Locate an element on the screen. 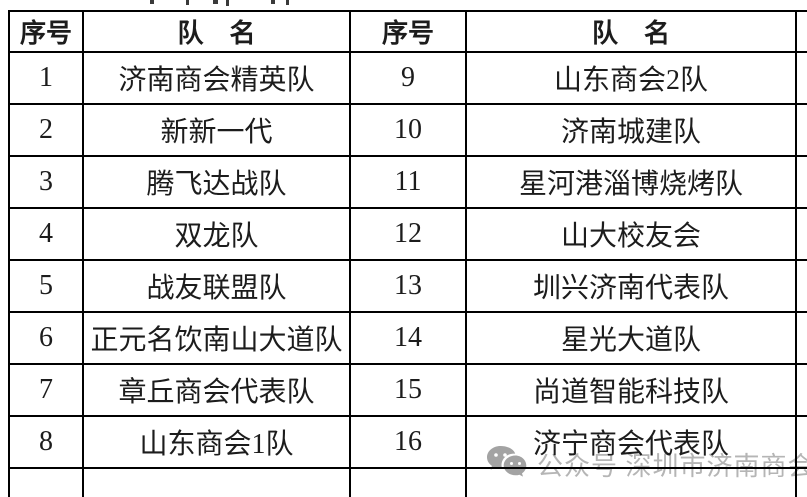 The image size is (807, 497). cell-no: 9 is located at coordinates (408, 78).